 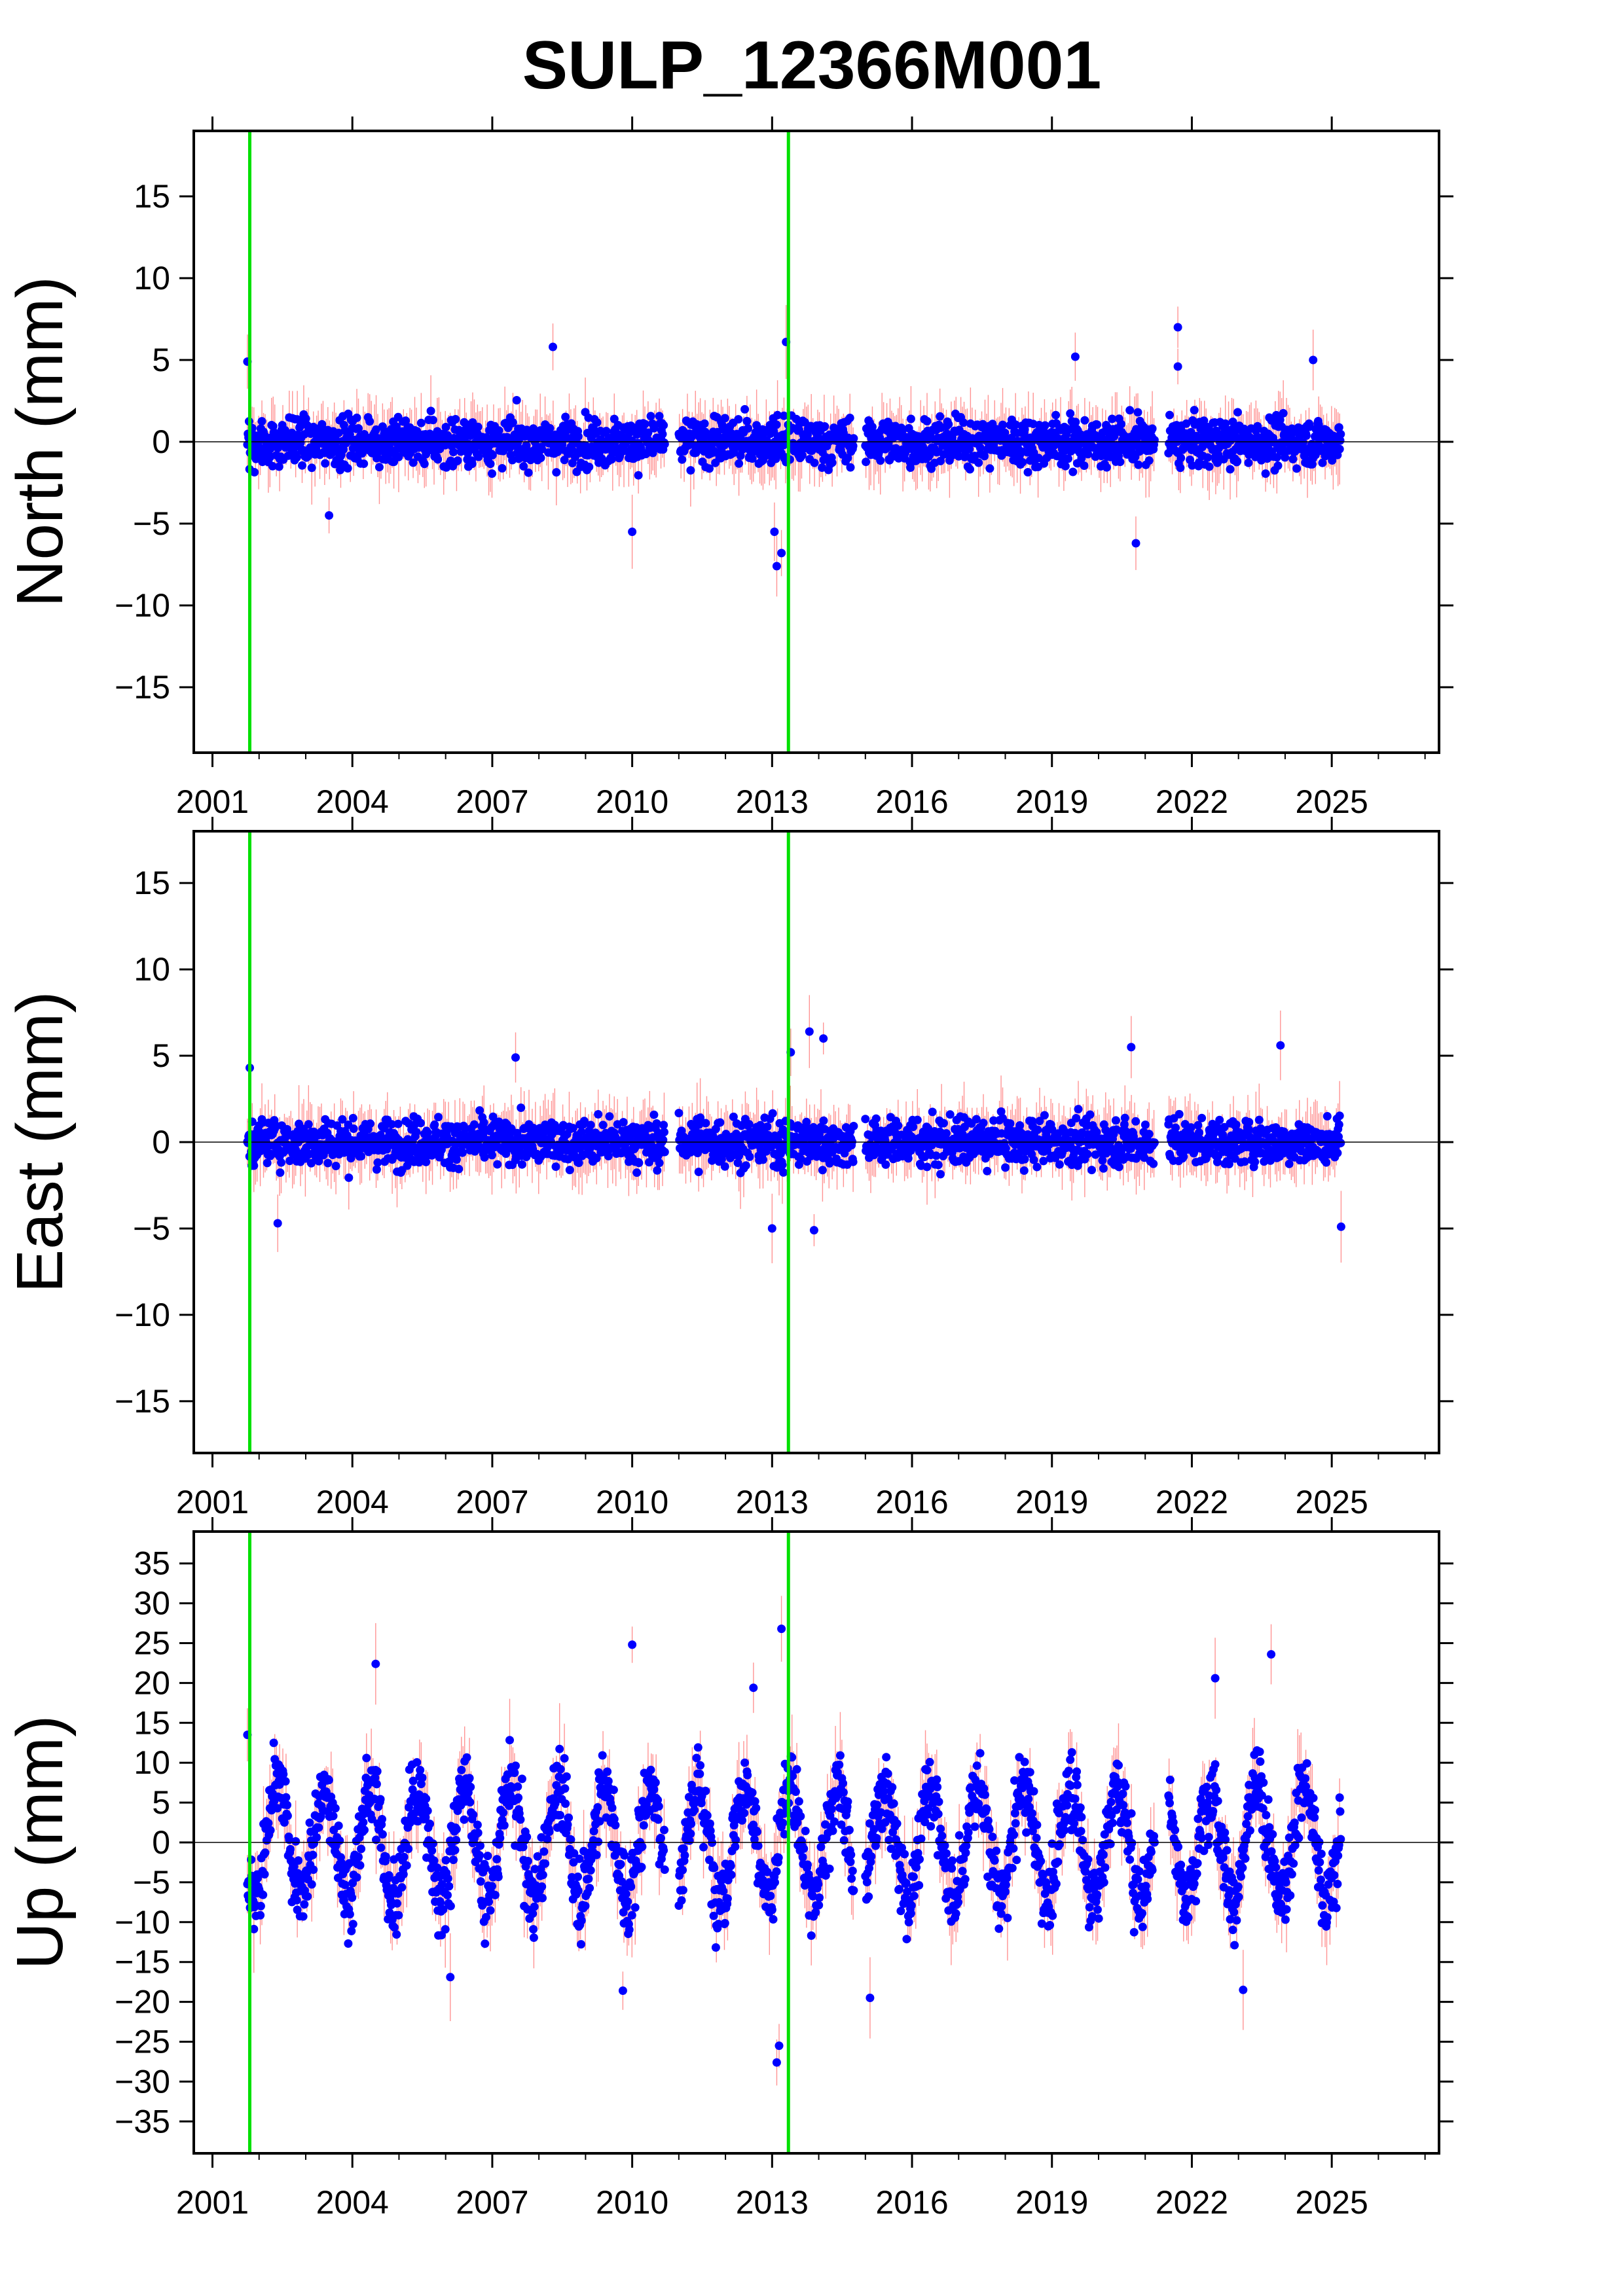 I want to click on y-tick-label: −15, so click(x=142, y=687).